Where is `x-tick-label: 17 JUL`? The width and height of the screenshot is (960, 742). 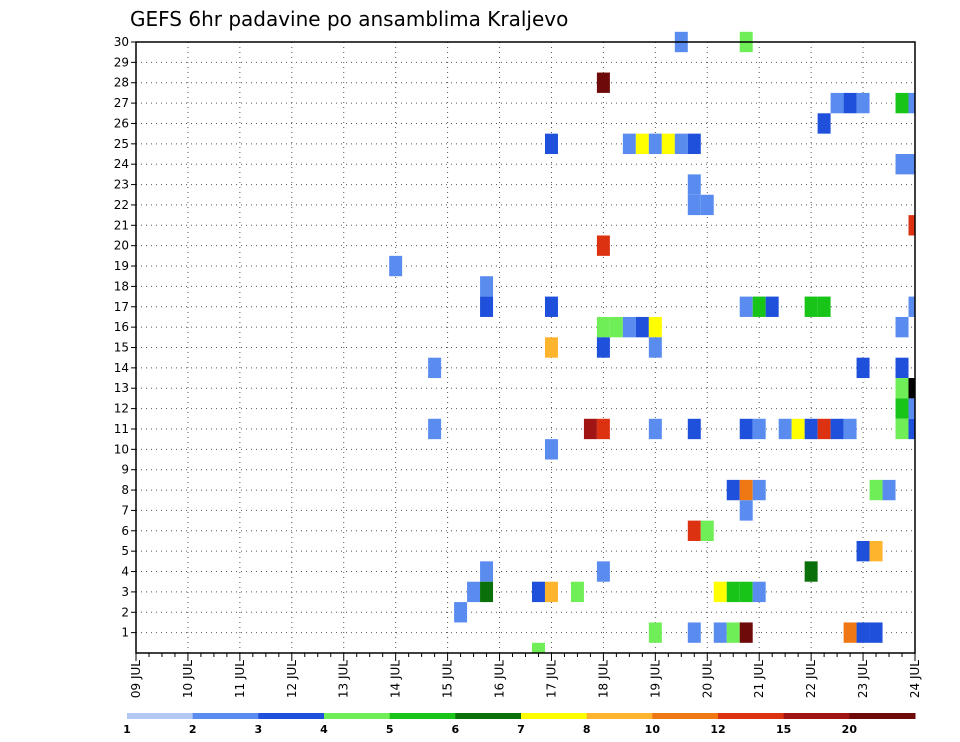
x-tick-label: 17 JUL is located at coordinates (551, 679).